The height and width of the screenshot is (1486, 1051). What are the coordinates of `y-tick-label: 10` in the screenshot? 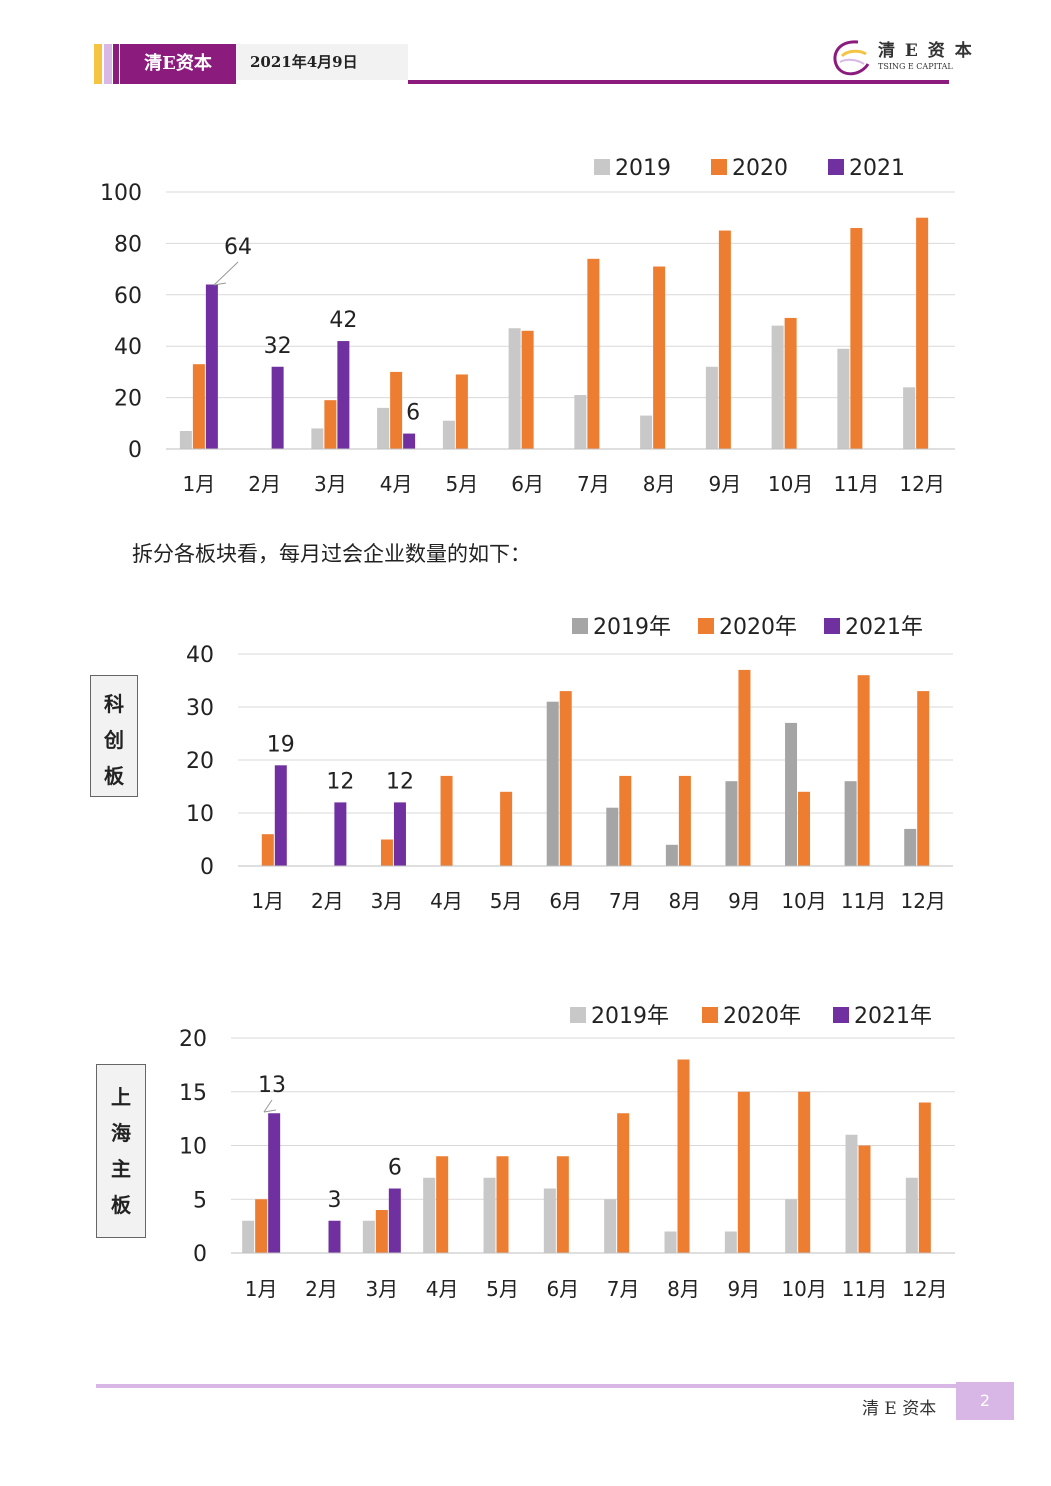 It's located at (200, 814).